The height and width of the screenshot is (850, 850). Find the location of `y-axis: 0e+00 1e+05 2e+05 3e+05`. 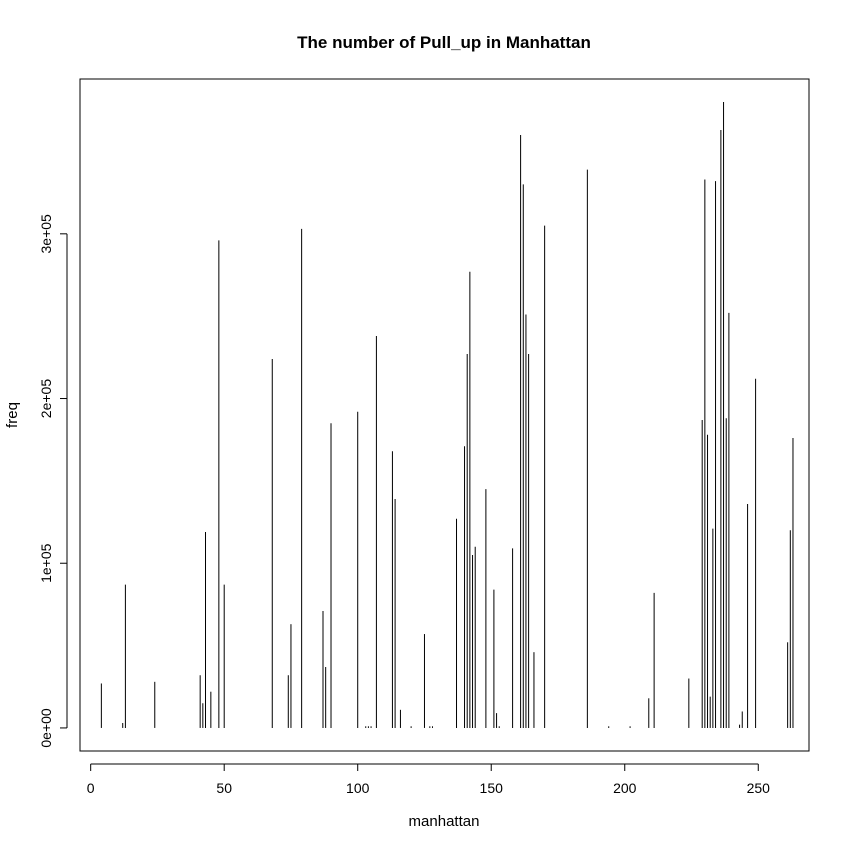

y-axis: 0e+00 1e+05 2e+05 3e+05 is located at coordinates (53, 481).